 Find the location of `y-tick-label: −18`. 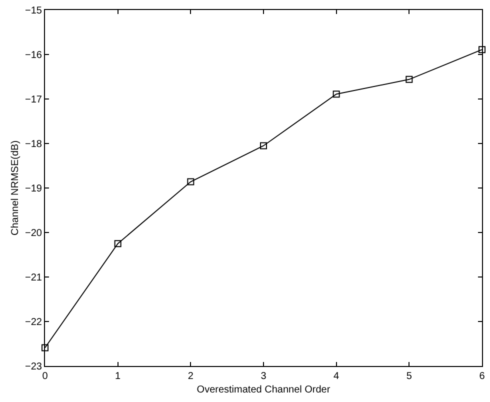

y-tick-label: −18 is located at coordinates (33, 144).